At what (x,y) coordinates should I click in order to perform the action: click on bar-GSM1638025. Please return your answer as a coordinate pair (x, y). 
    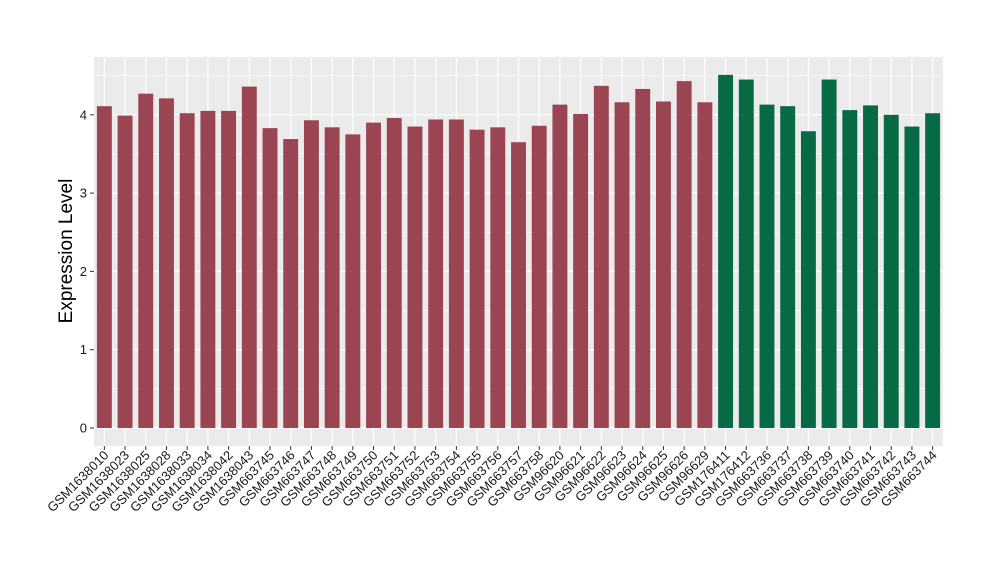
    Looking at the image, I should click on (146, 260).